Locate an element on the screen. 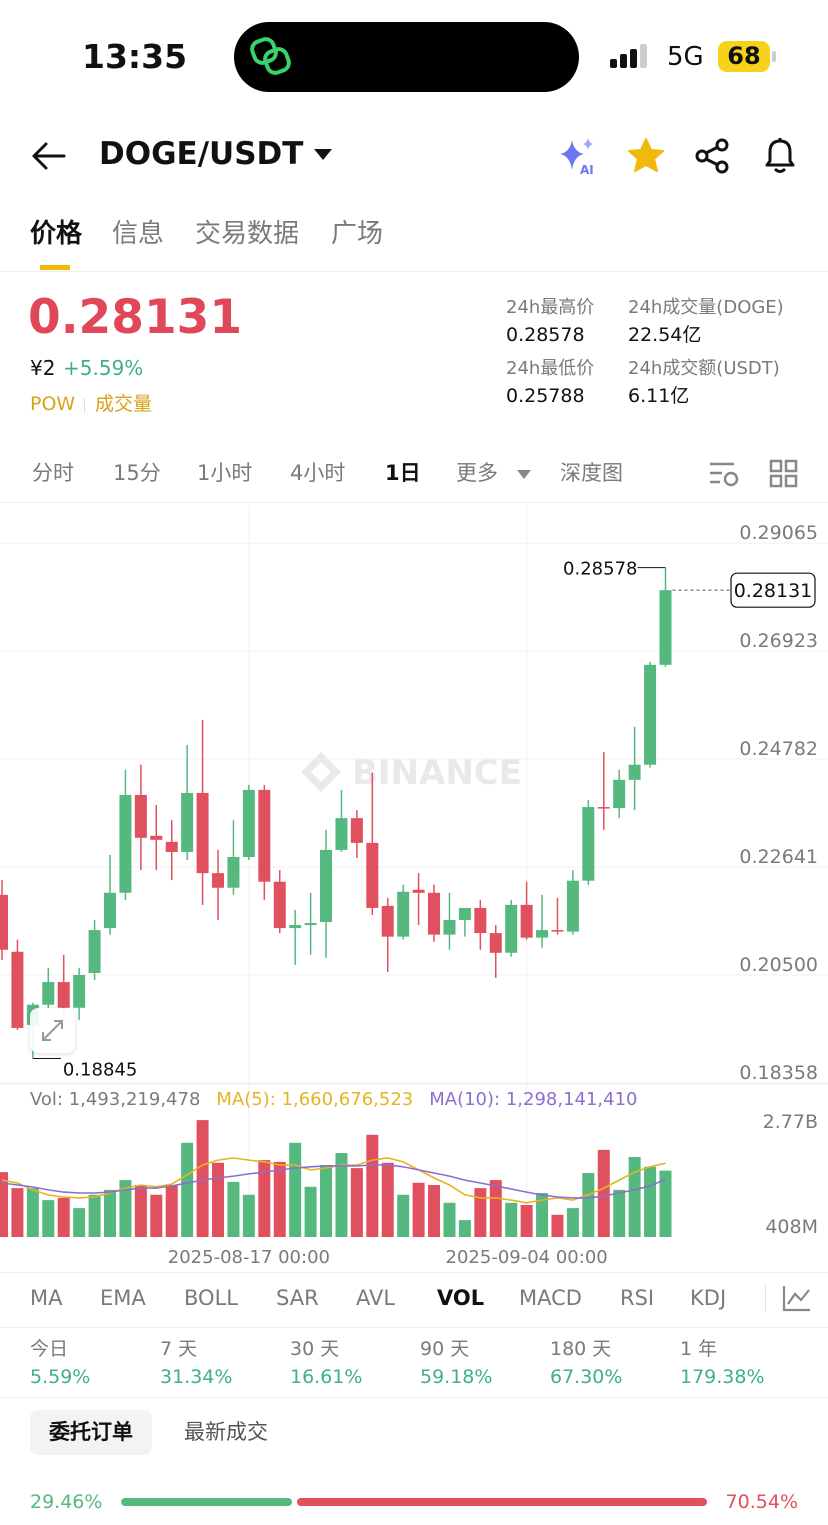 This screenshot has height=1525, width=828. period-change: 59.18% is located at coordinates (456, 1377).